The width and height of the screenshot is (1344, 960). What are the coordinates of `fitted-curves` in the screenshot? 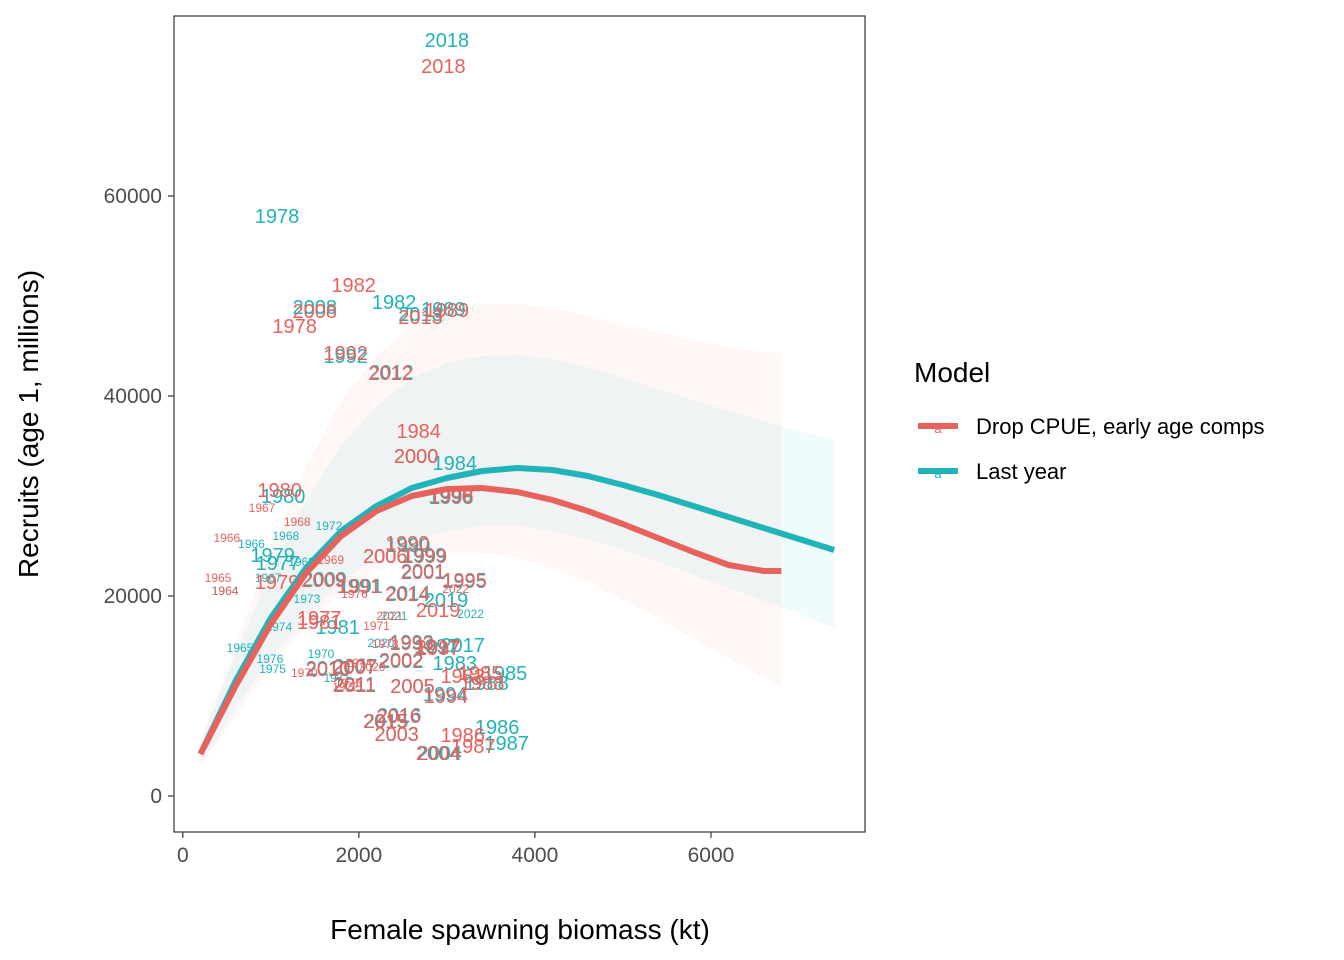 It's located at (516, 610).